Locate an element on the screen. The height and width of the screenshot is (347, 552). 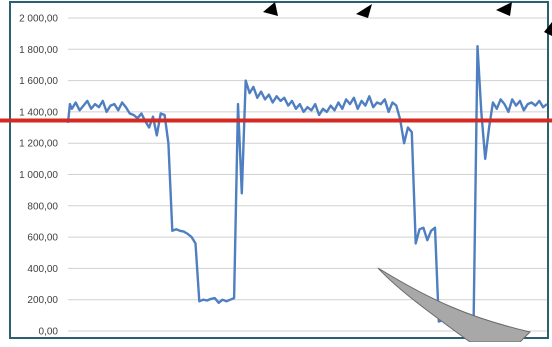
curved-arrow-shape is located at coordinates (454, 305).